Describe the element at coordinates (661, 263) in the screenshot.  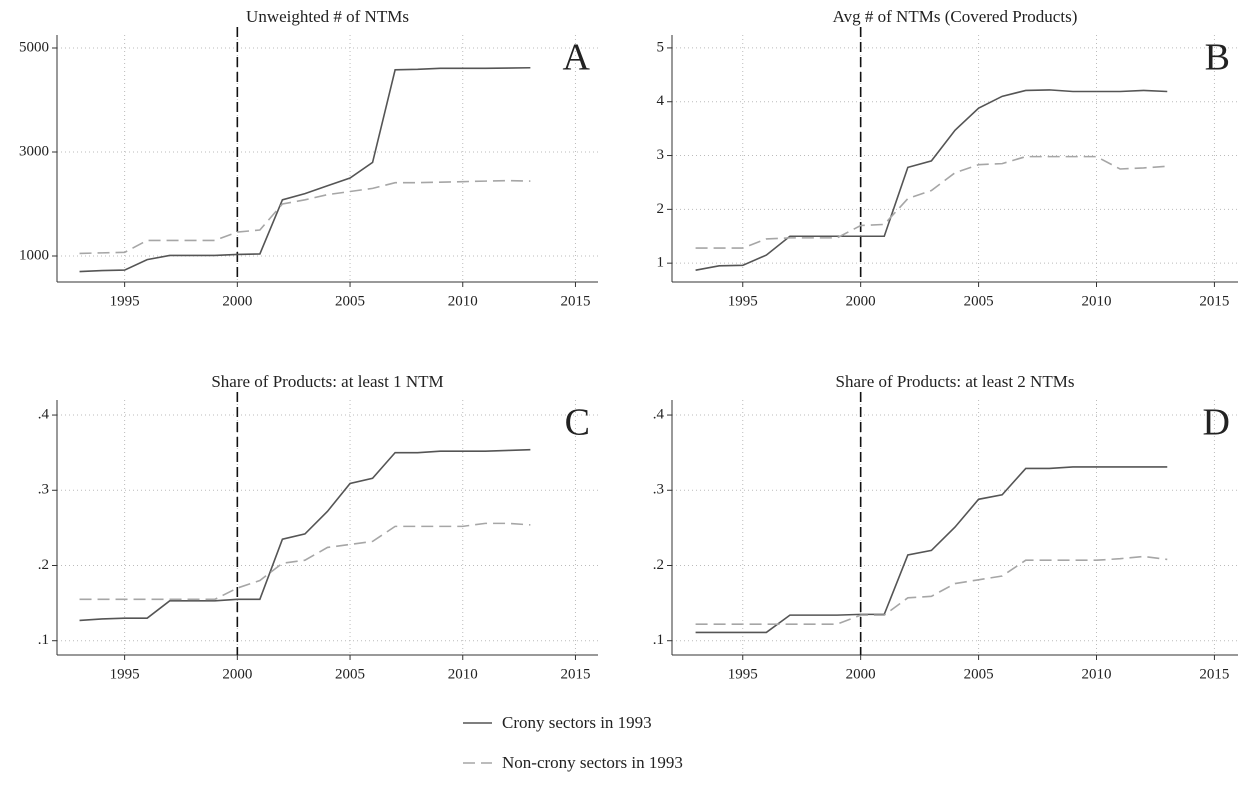
I see `y-tick-label: 1` at that location.